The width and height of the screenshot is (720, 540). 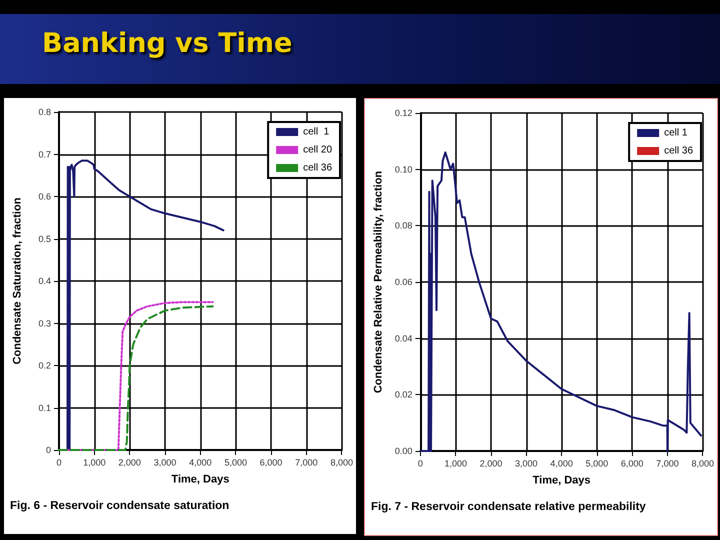 I want to click on y-tick-label: 0.12, so click(x=403, y=113).